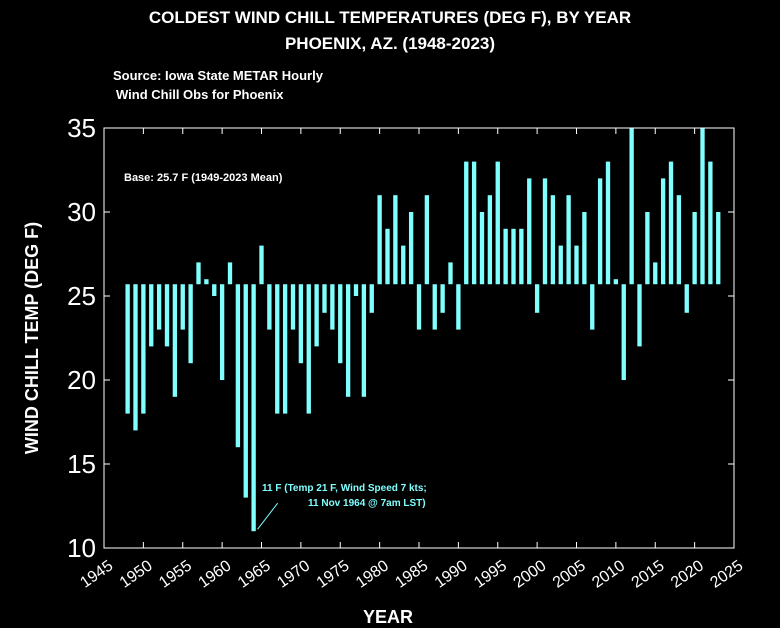 The width and height of the screenshot is (780, 628). What do you see at coordinates (560, 265) in the screenshot?
I see `bar-2003` at bounding box center [560, 265].